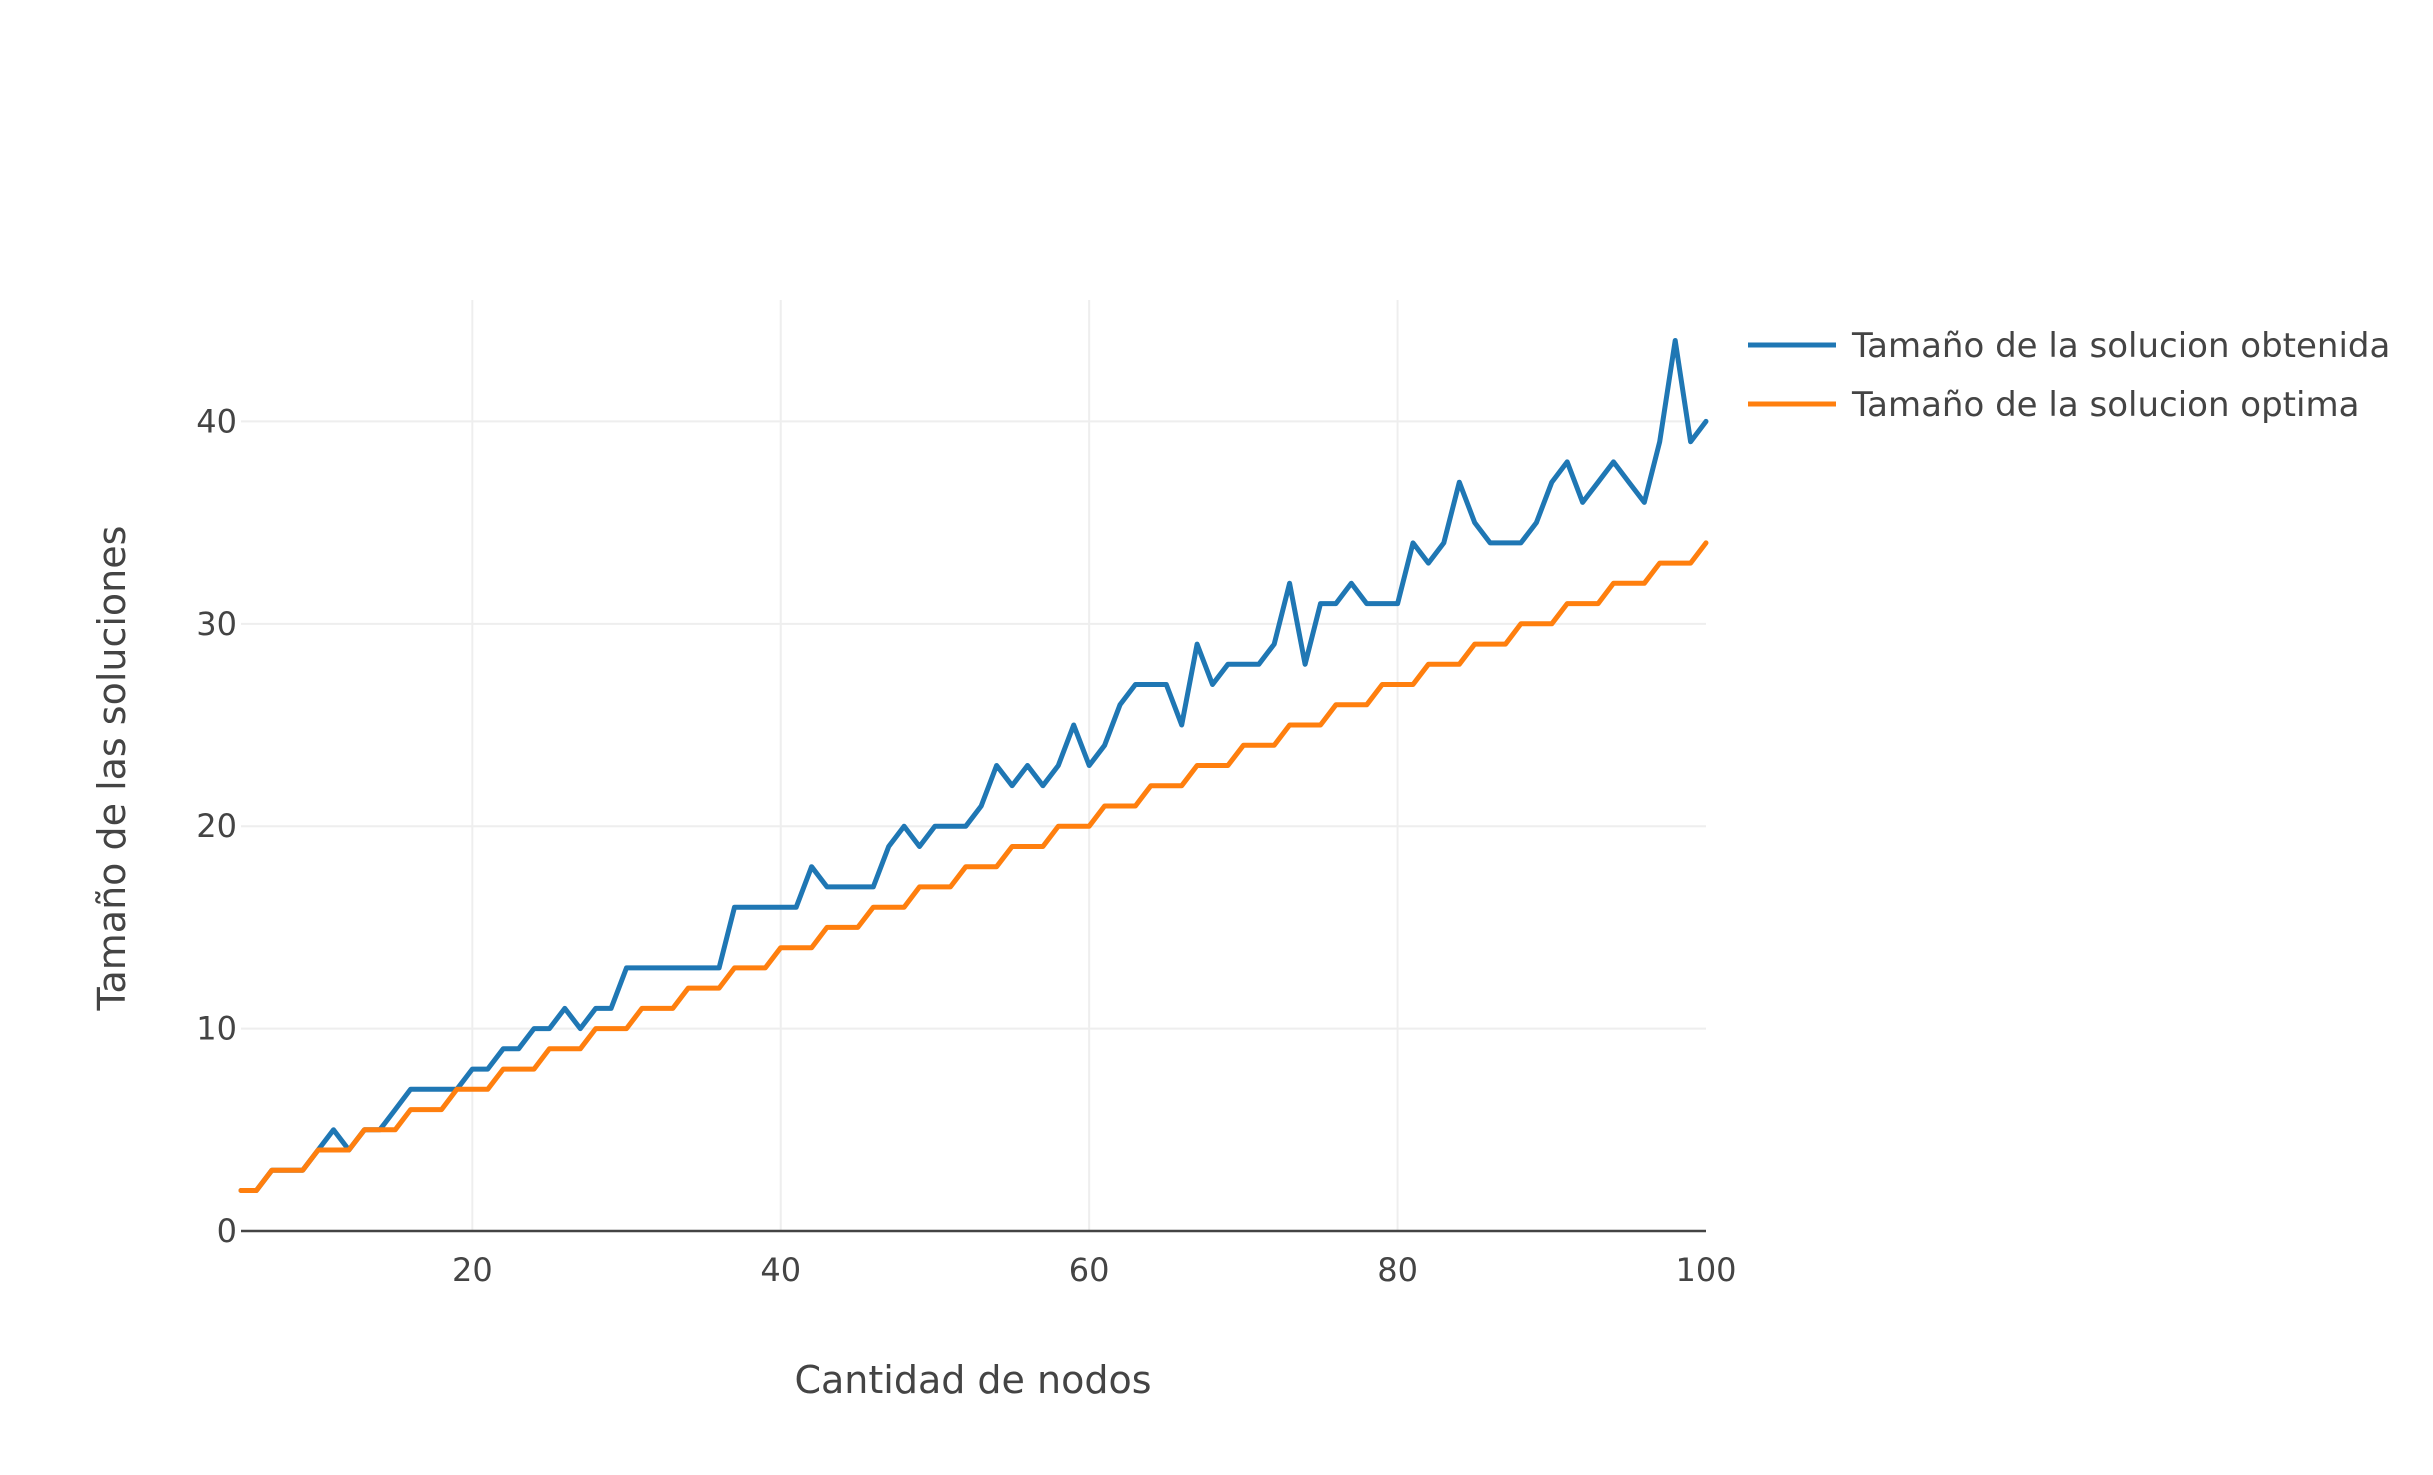  I want to click on x-tick-label: 40, so click(780, 1270).